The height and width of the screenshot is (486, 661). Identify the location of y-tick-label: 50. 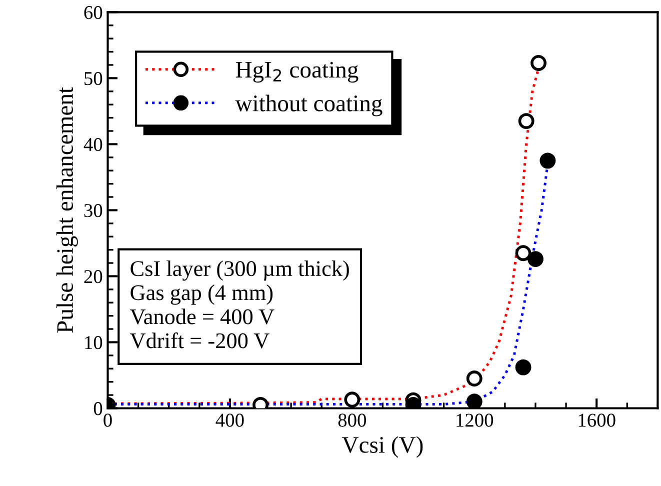
(93, 79).